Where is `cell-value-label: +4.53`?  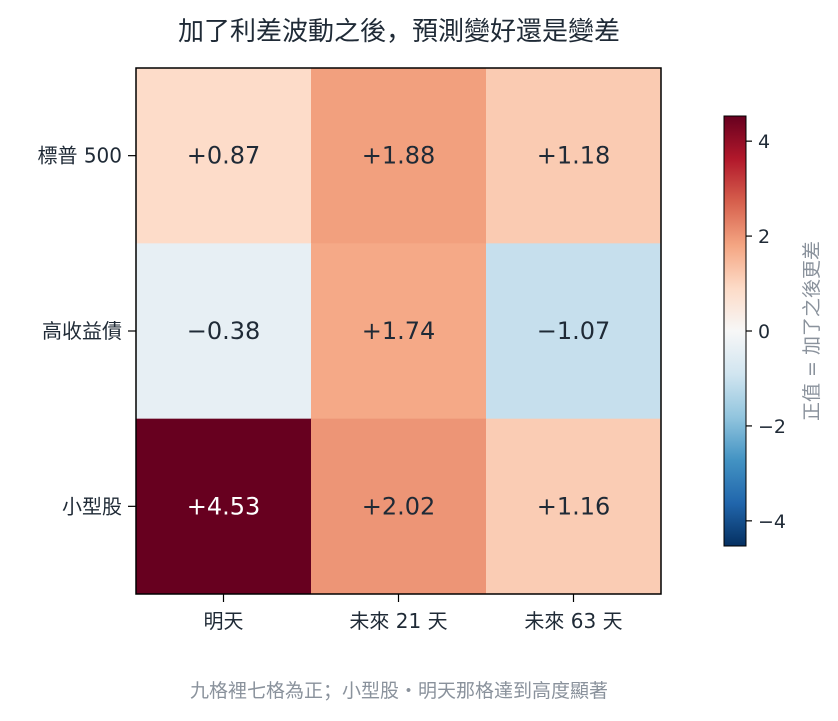 cell-value-label: +4.53 is located at coordinates (224, 506).